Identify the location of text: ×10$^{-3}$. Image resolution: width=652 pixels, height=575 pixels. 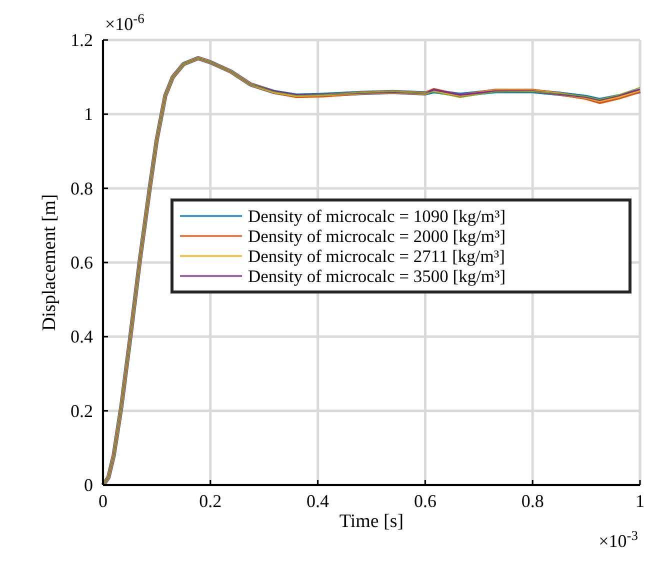
(618, 539).